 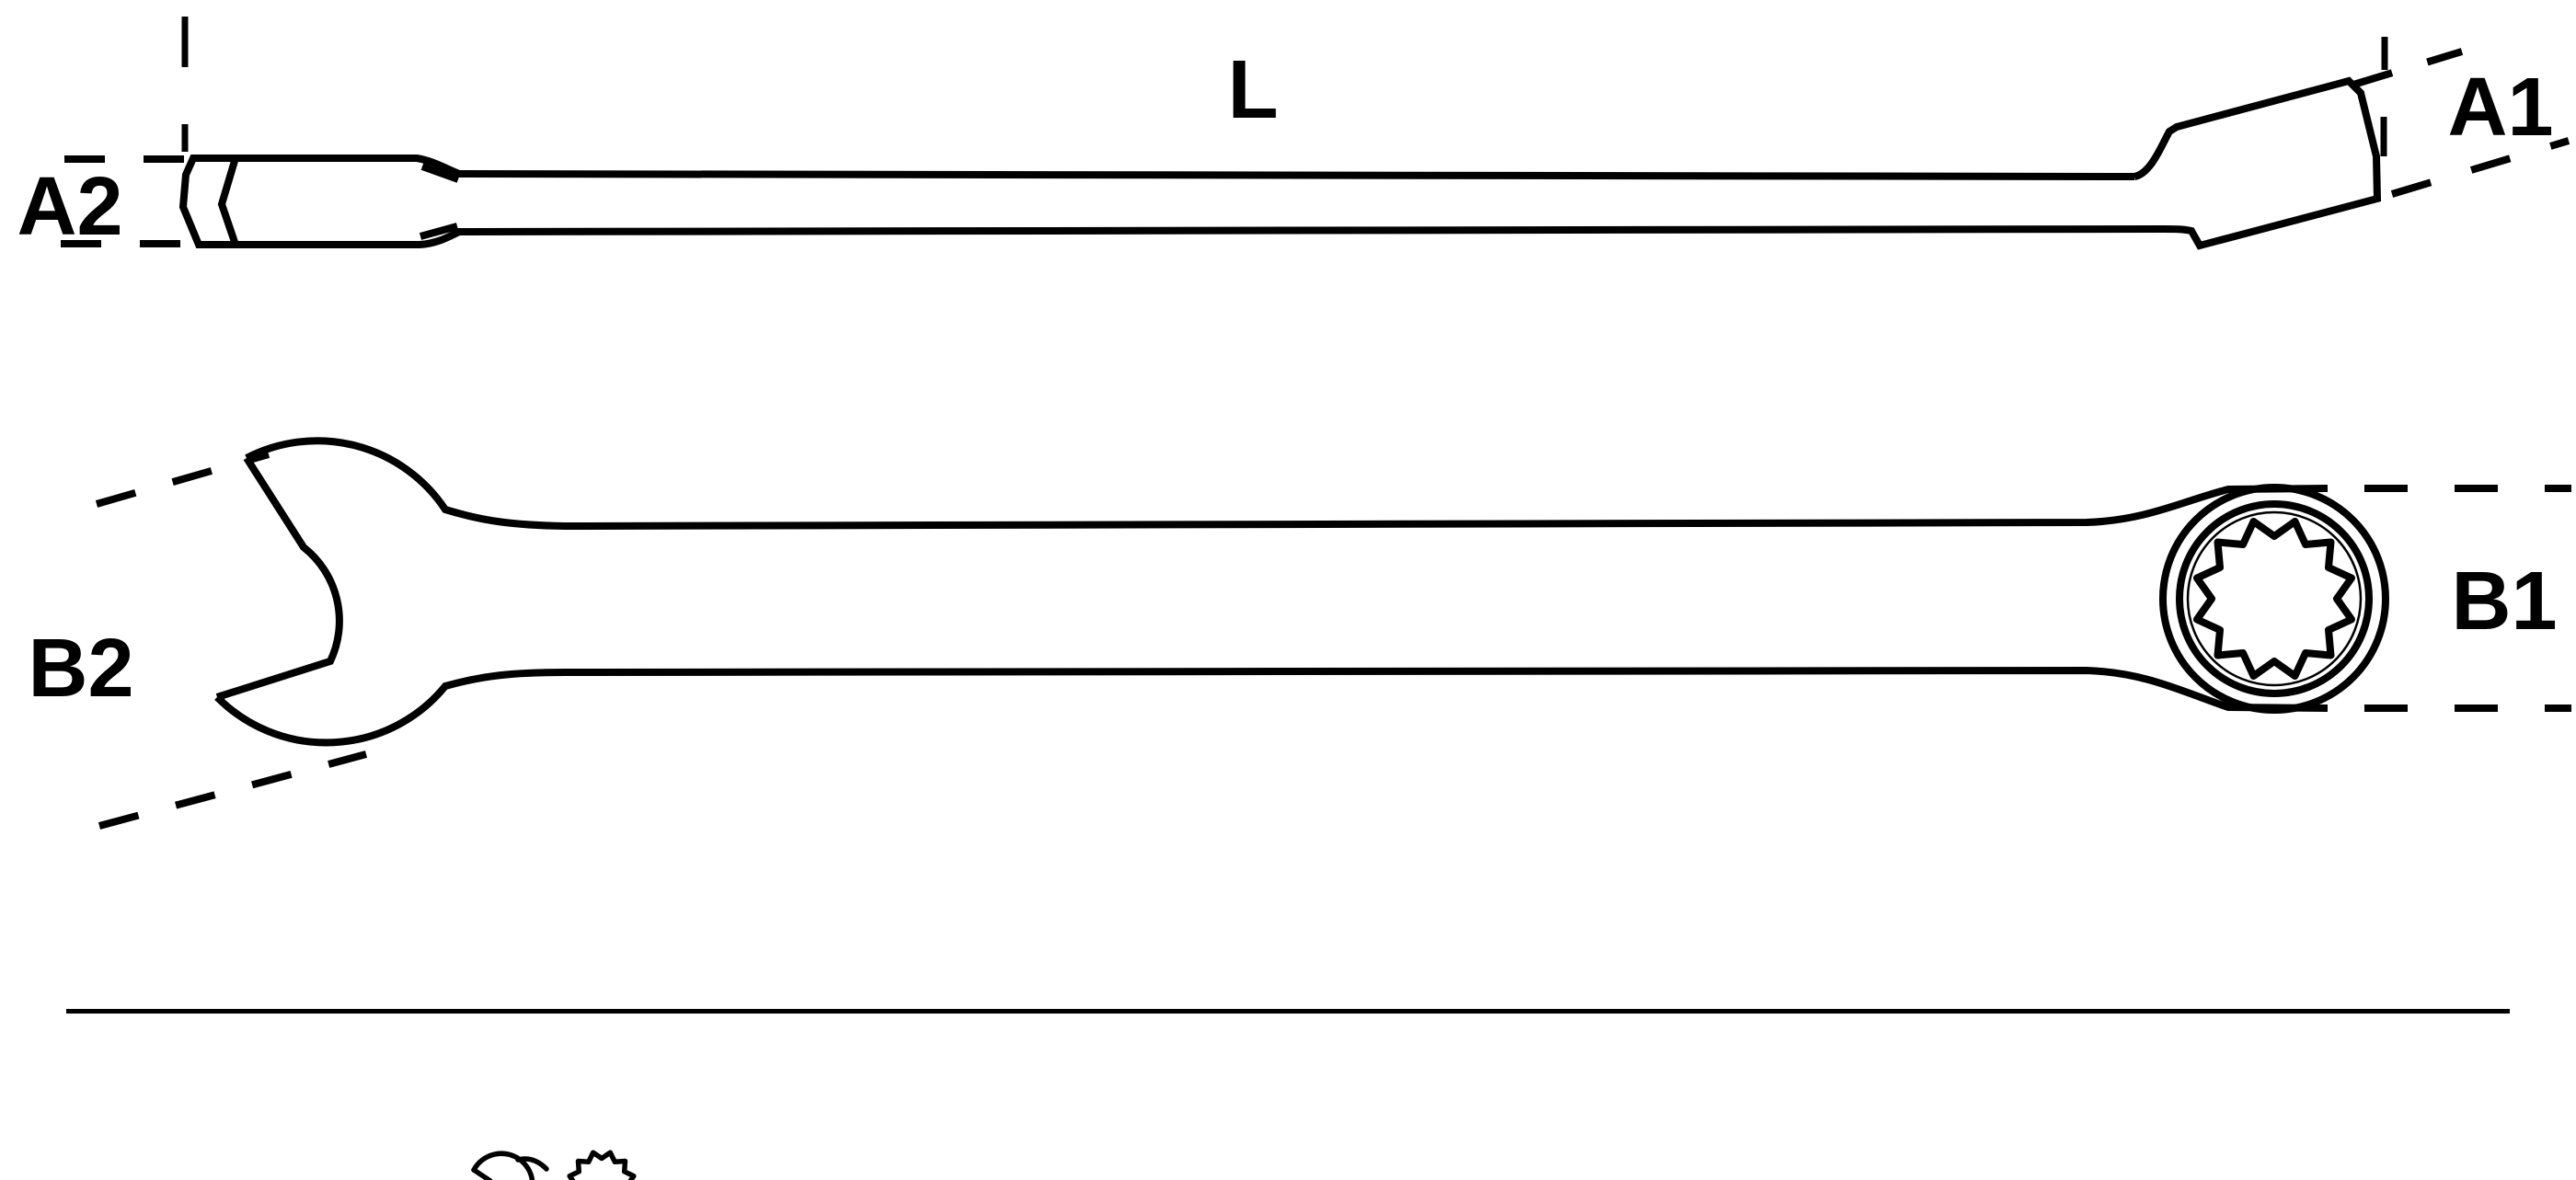 I want to click on header-b1-mm: B1 mm, so click(x=1653, y=1095).